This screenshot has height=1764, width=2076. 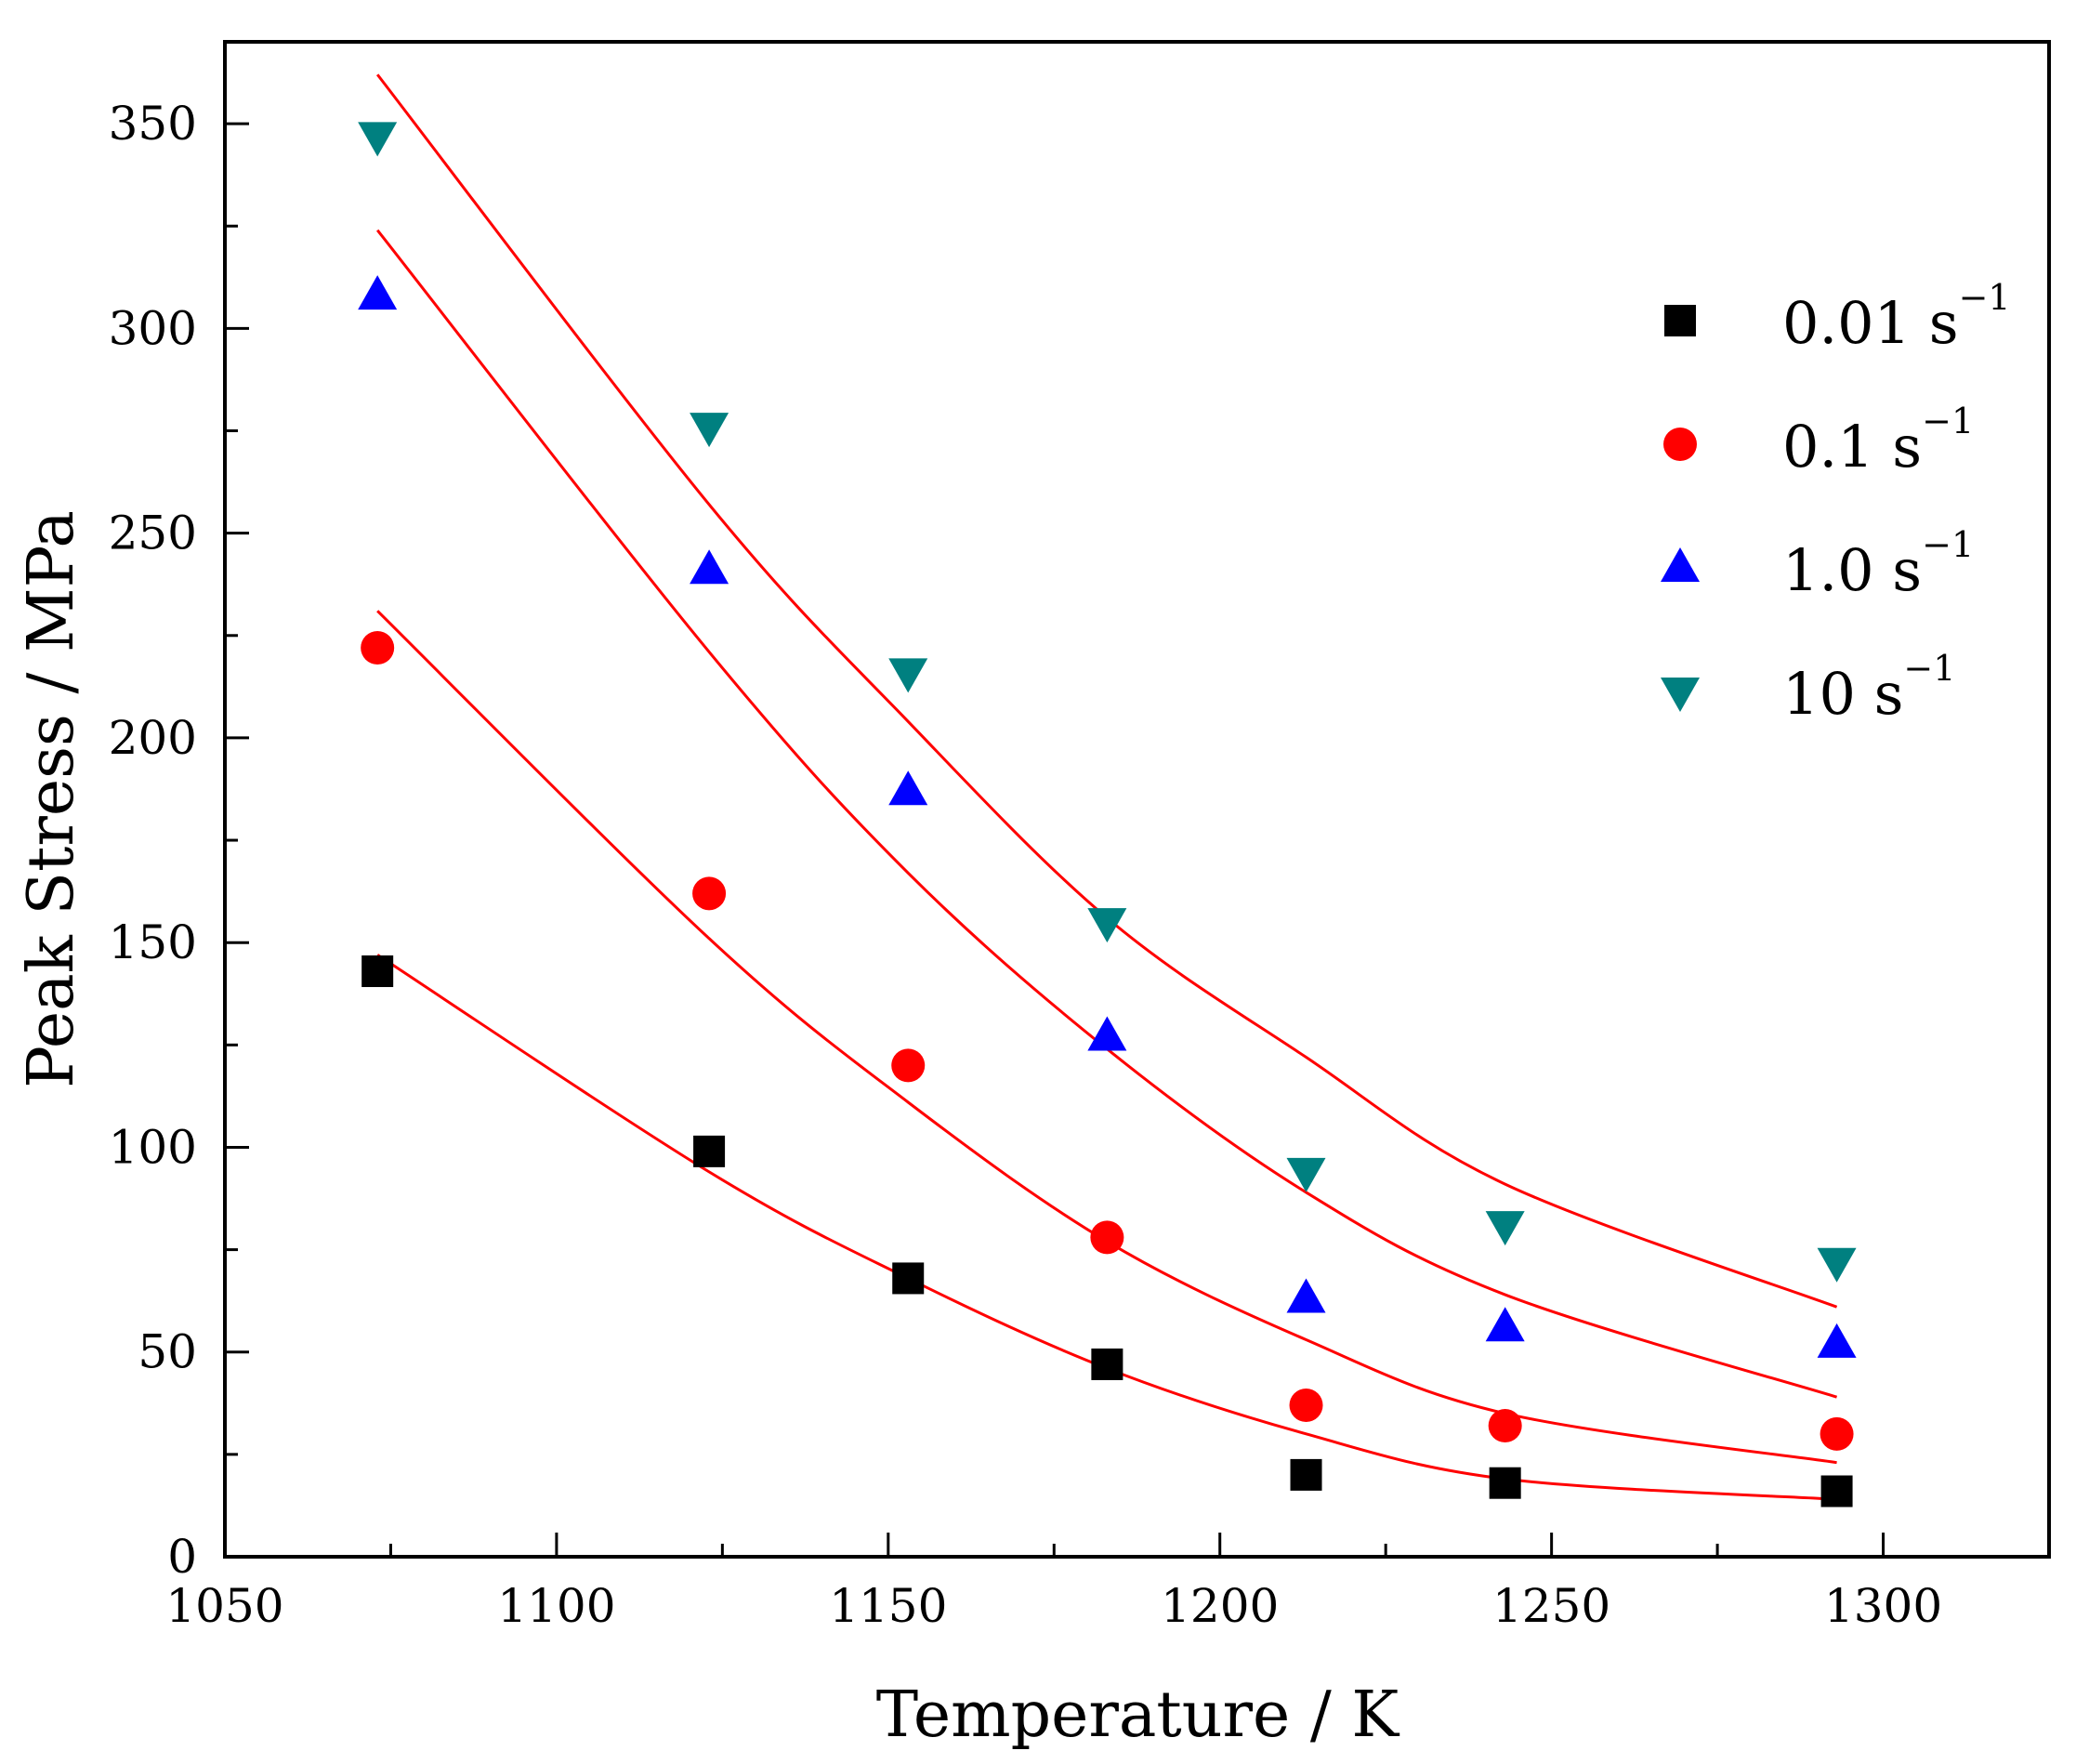 I want to click on y-tick-label: 0, so click(x=182, y=1557).